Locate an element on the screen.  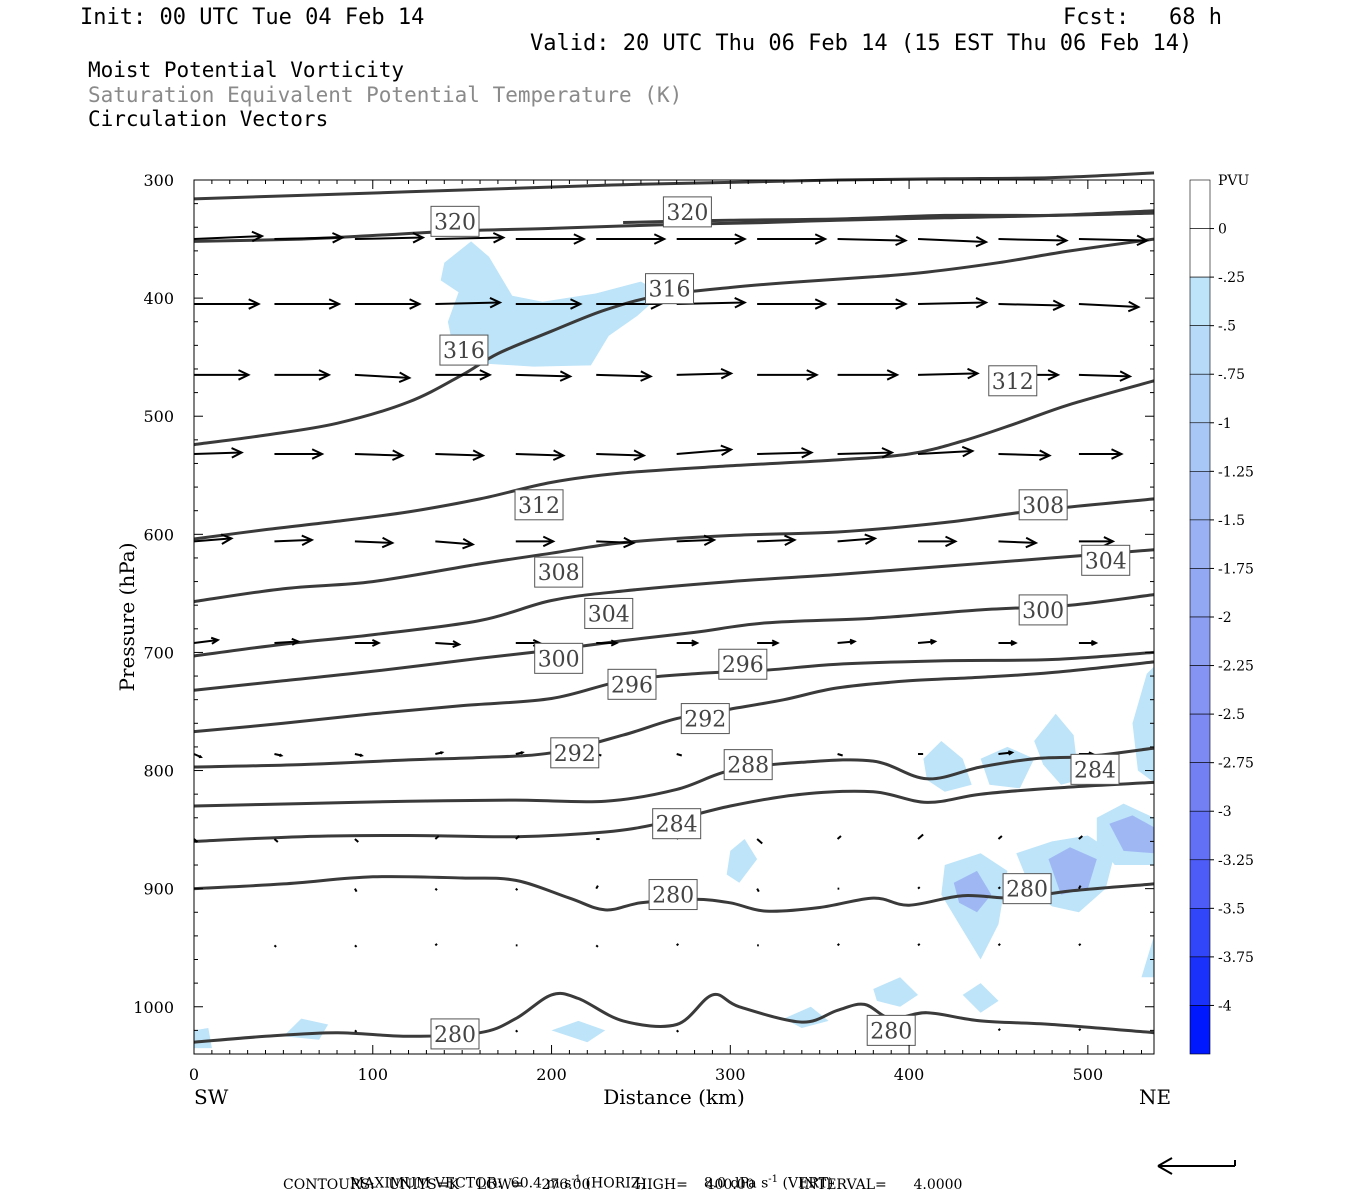
init-time: Init: 00 UTC Tue 04 Feb 14 is located at coordinates (252, 17).